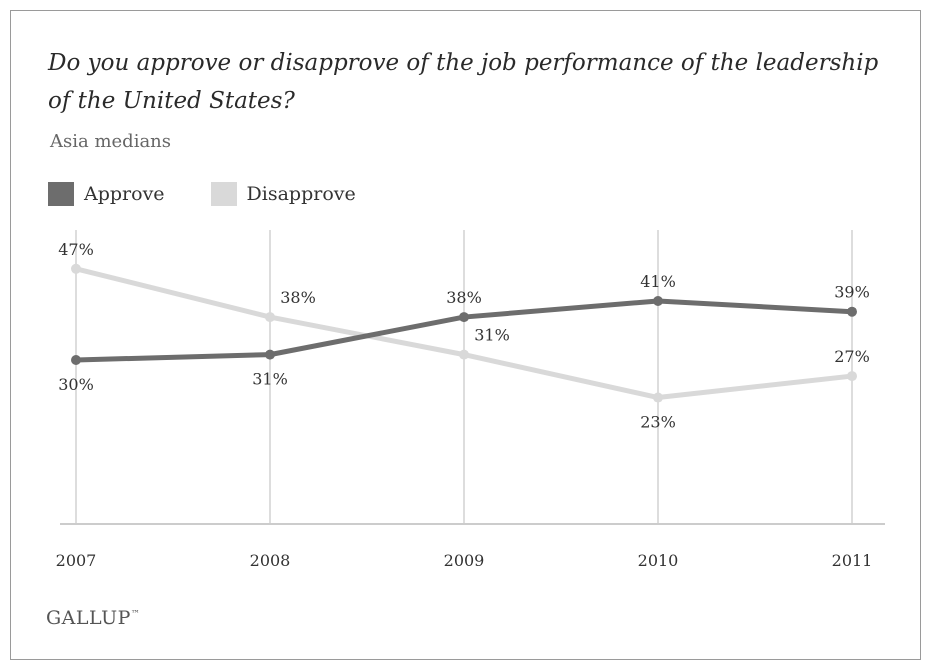 This screenshot has height=660, width=926. What do you see at coordinates (658, 281) in the screenshot?
I see `data-label-approve-2010: 41%` at bounding box center [658, 281].